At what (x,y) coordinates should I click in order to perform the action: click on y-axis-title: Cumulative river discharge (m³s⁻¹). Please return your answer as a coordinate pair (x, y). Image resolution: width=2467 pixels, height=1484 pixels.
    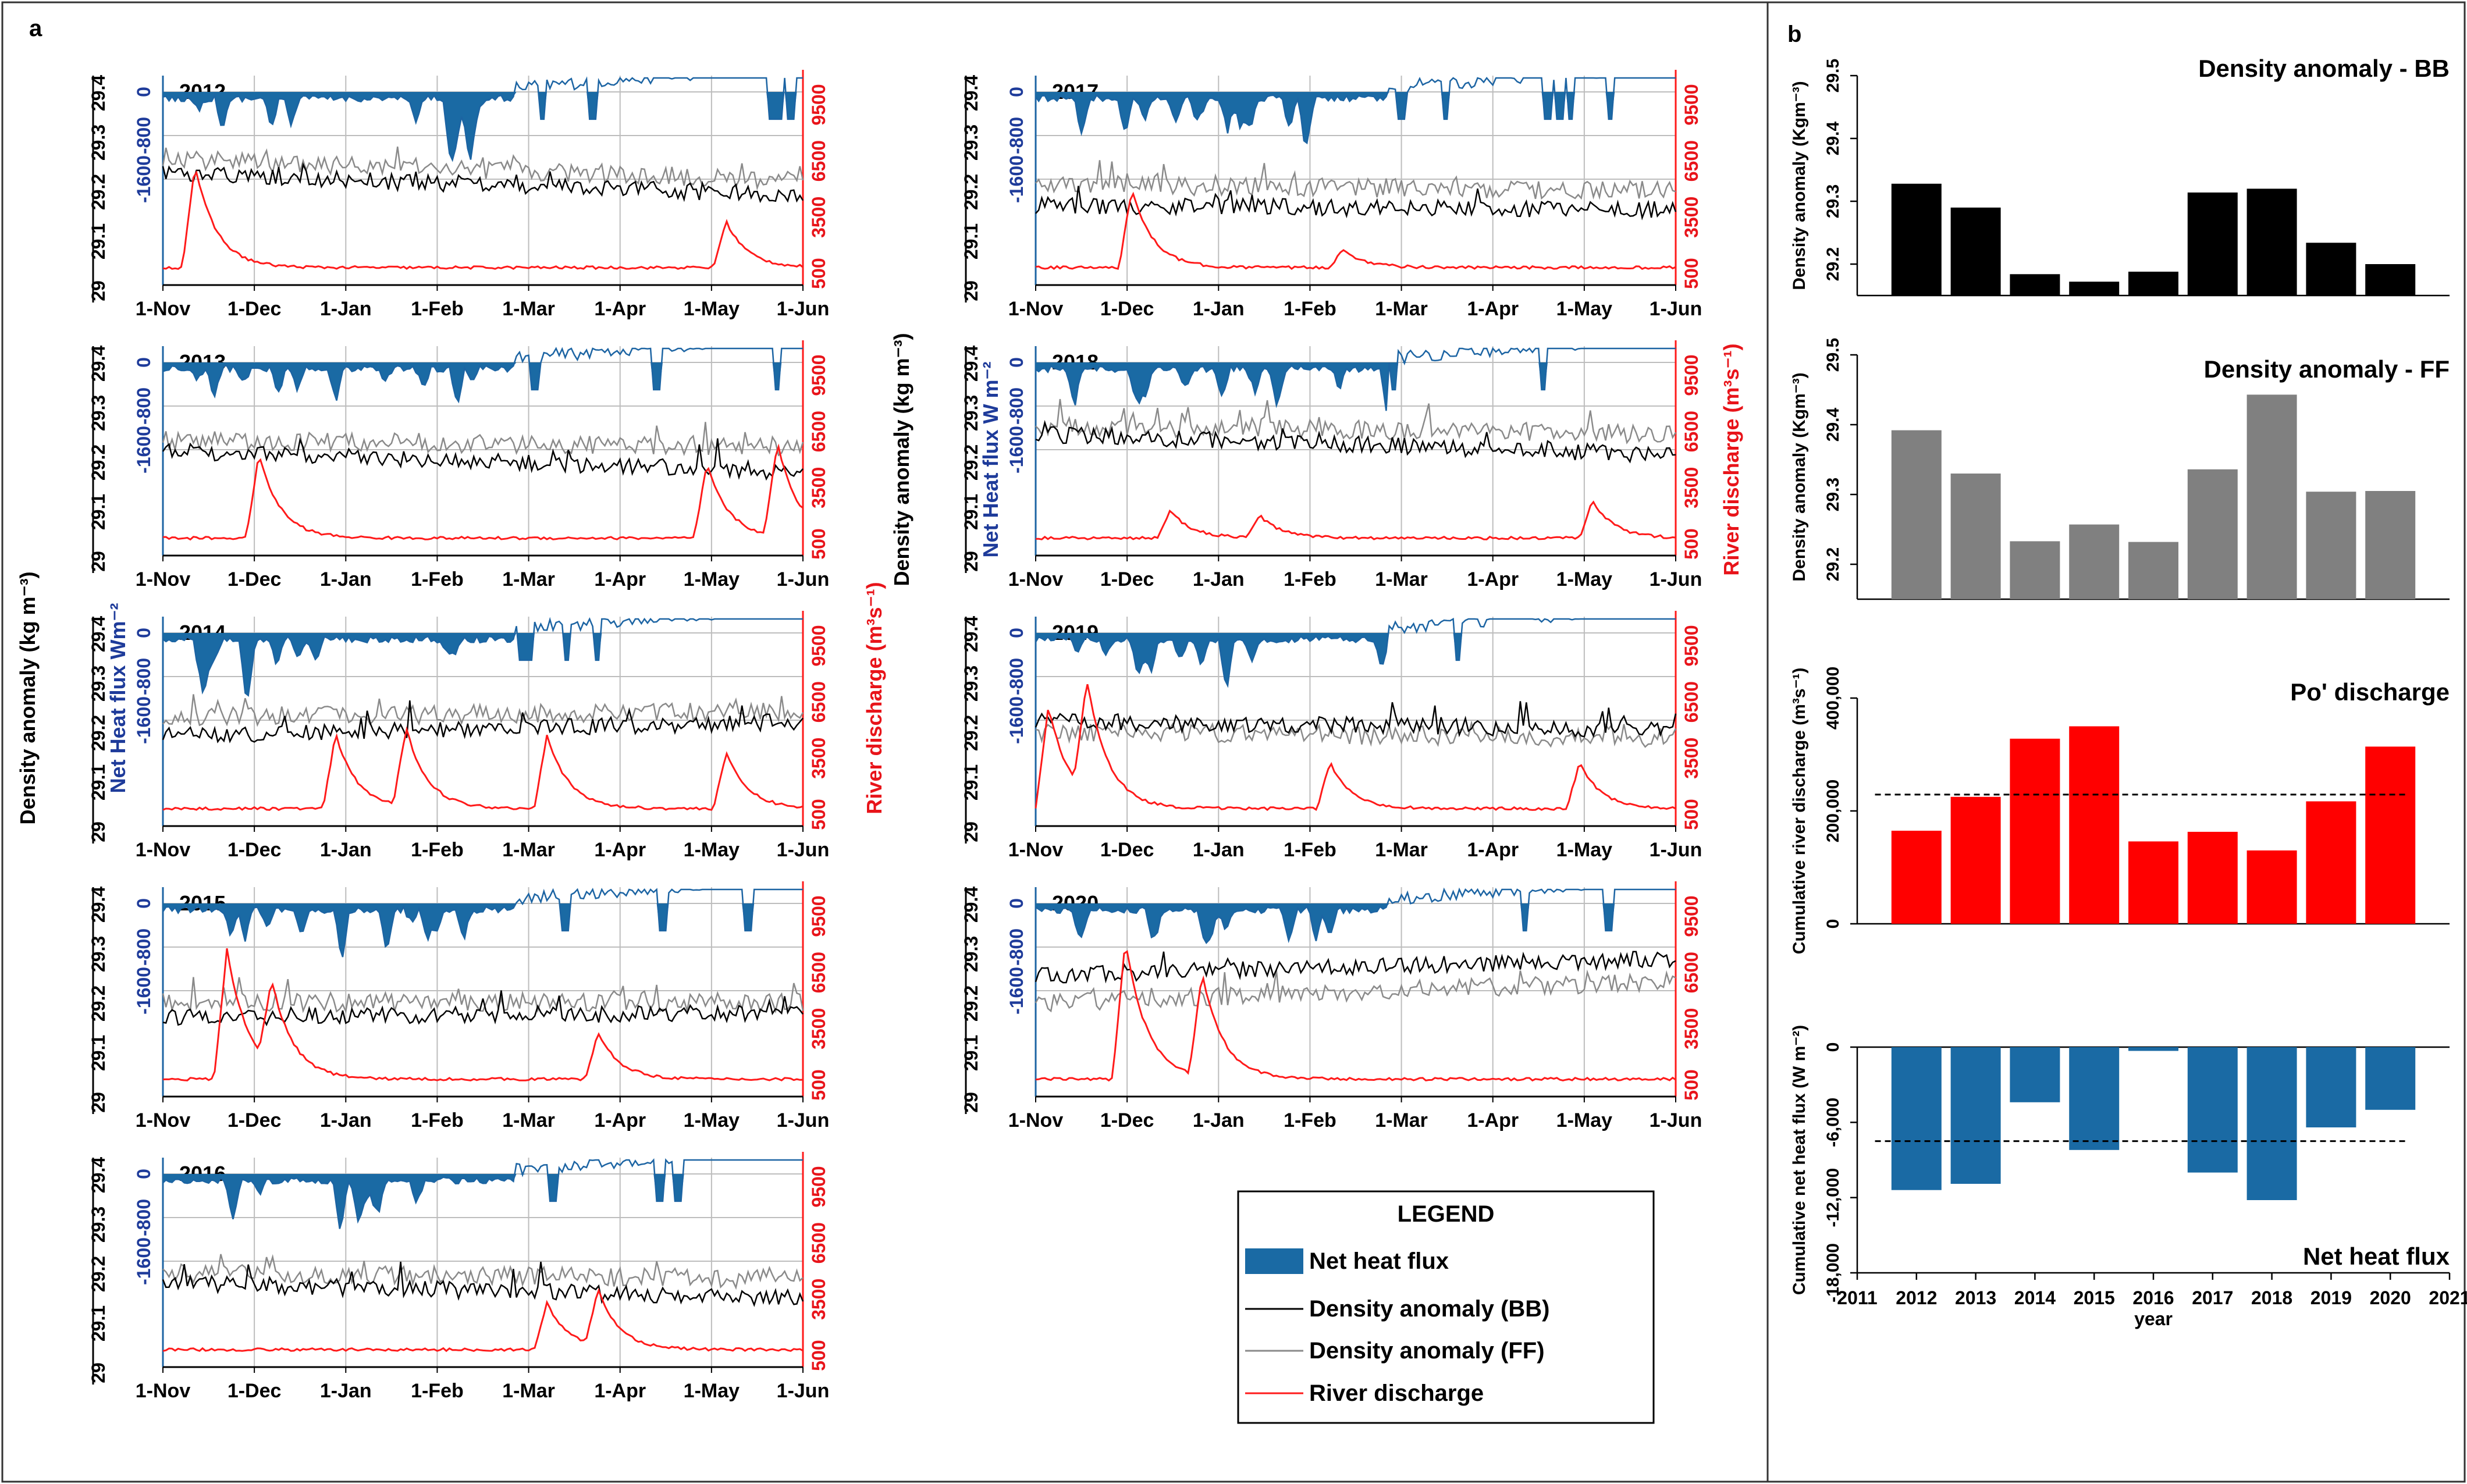
    Looking at the image, I should click on (1800, 811).